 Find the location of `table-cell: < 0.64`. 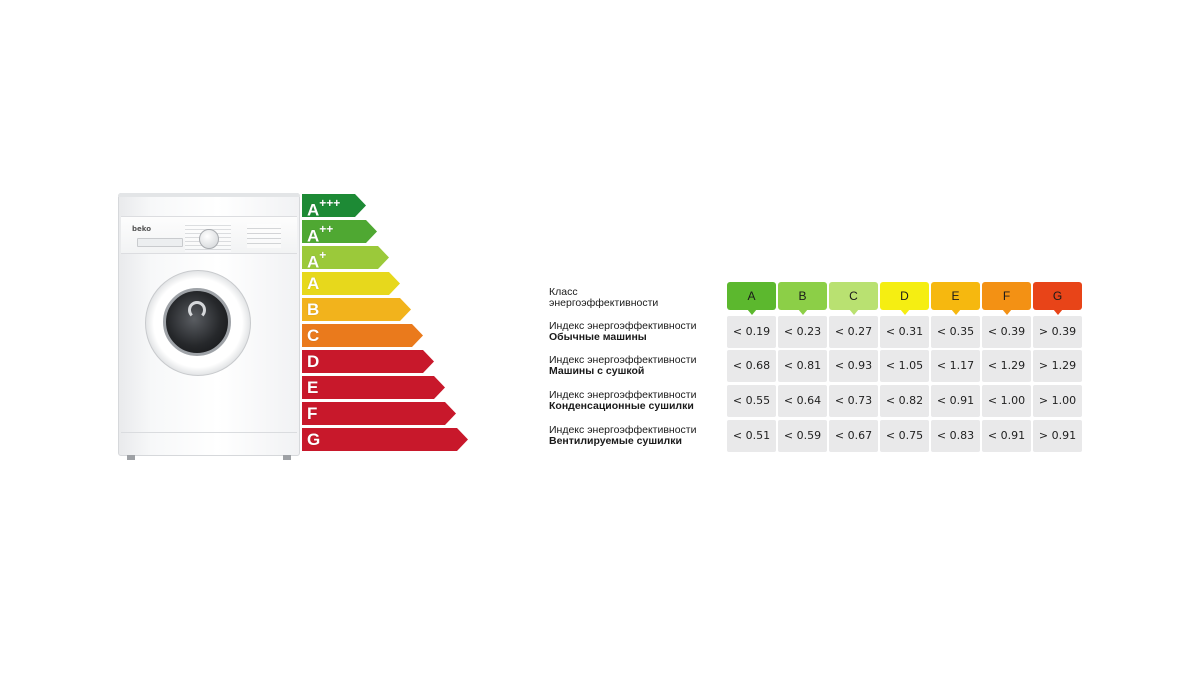

table-cell: < 0.64 is located at coordinates (802, 401).